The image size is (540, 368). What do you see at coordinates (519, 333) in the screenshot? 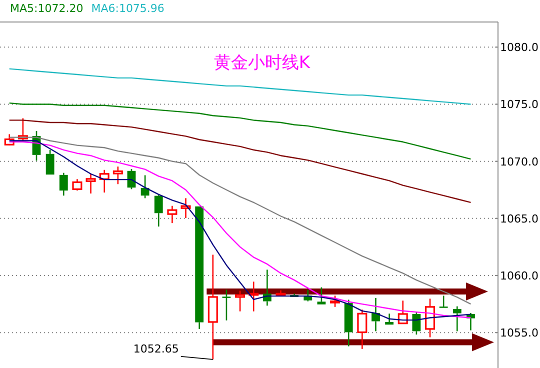
I see `y-tick-label: 1055.0` at bounding box center [519, 333].